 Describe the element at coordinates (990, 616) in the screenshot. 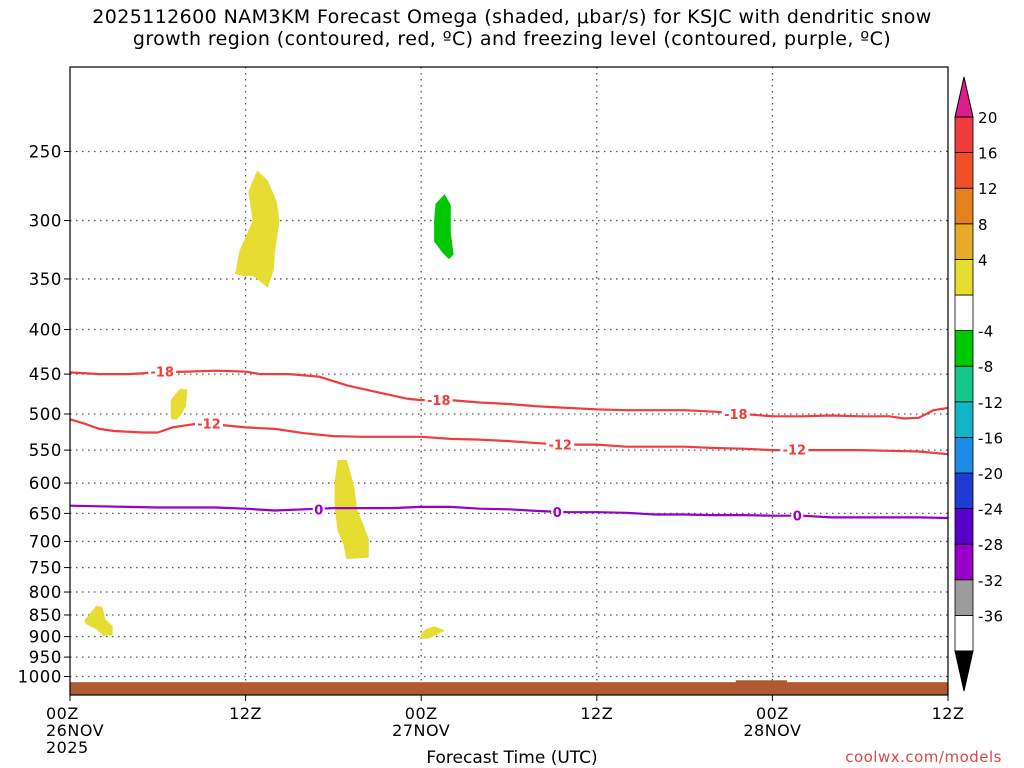

I see `colorbar-tick-label: -36` at that location.